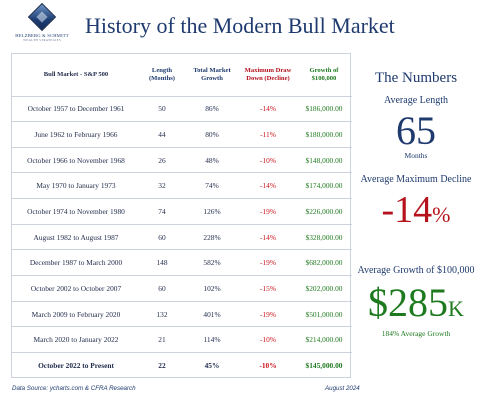  I want to click on cell-value: $202,000.00, so click(324, 288).